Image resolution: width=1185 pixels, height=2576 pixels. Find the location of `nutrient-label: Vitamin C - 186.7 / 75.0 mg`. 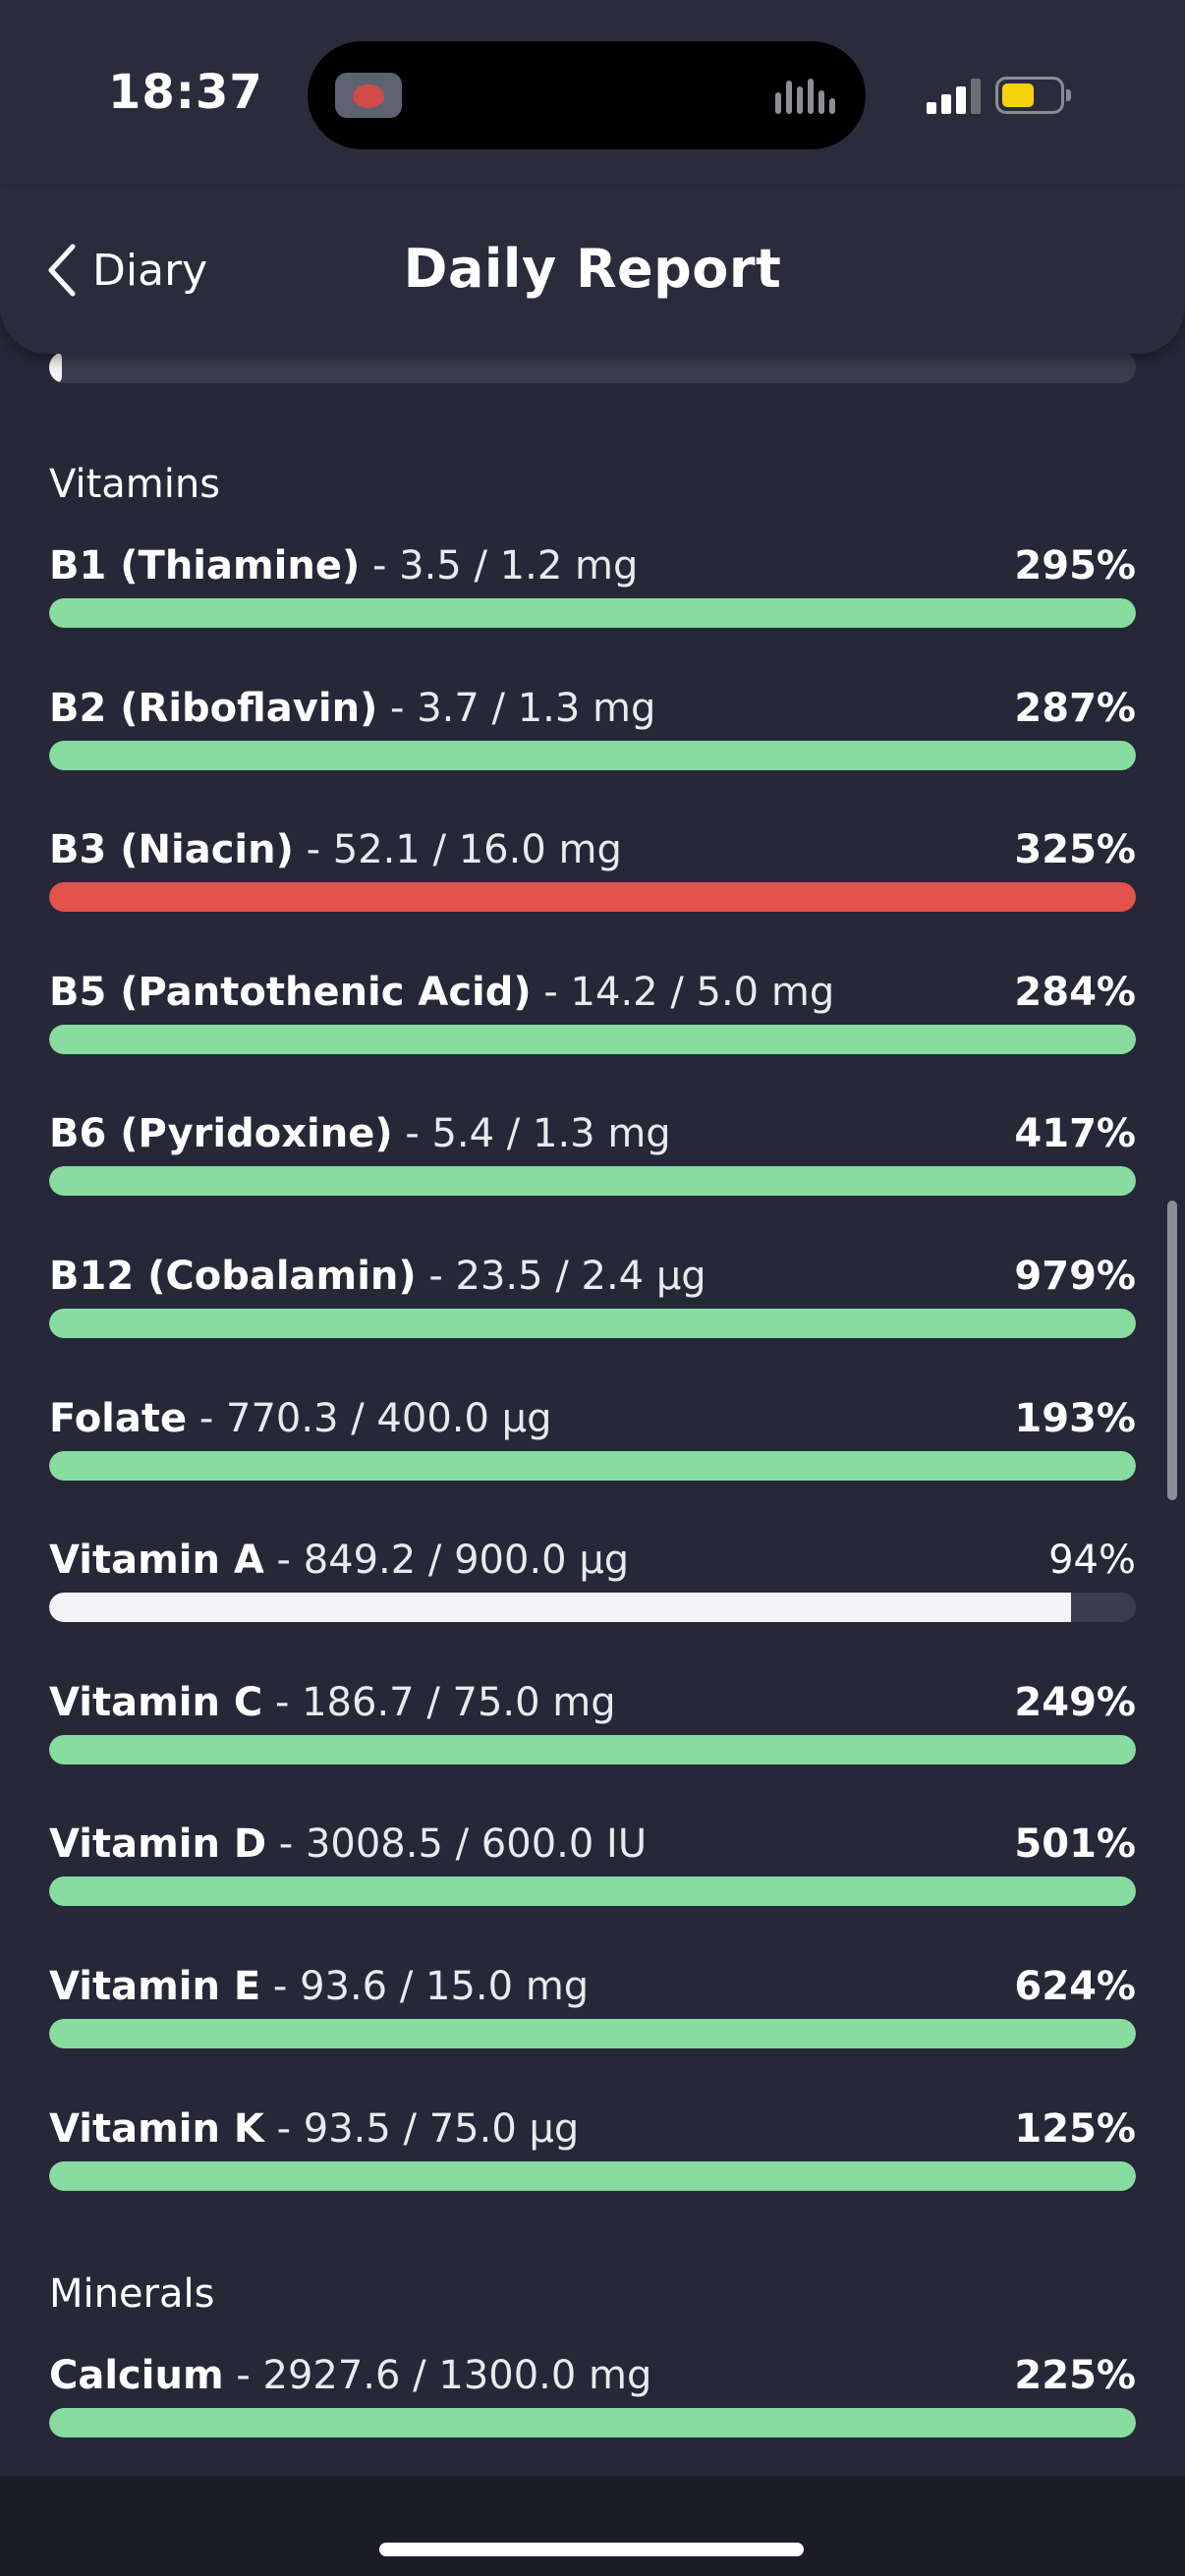

nutrient-label: Vitamin C - 186.7 / 75.0 mg is located at coordinates (333, 1702).